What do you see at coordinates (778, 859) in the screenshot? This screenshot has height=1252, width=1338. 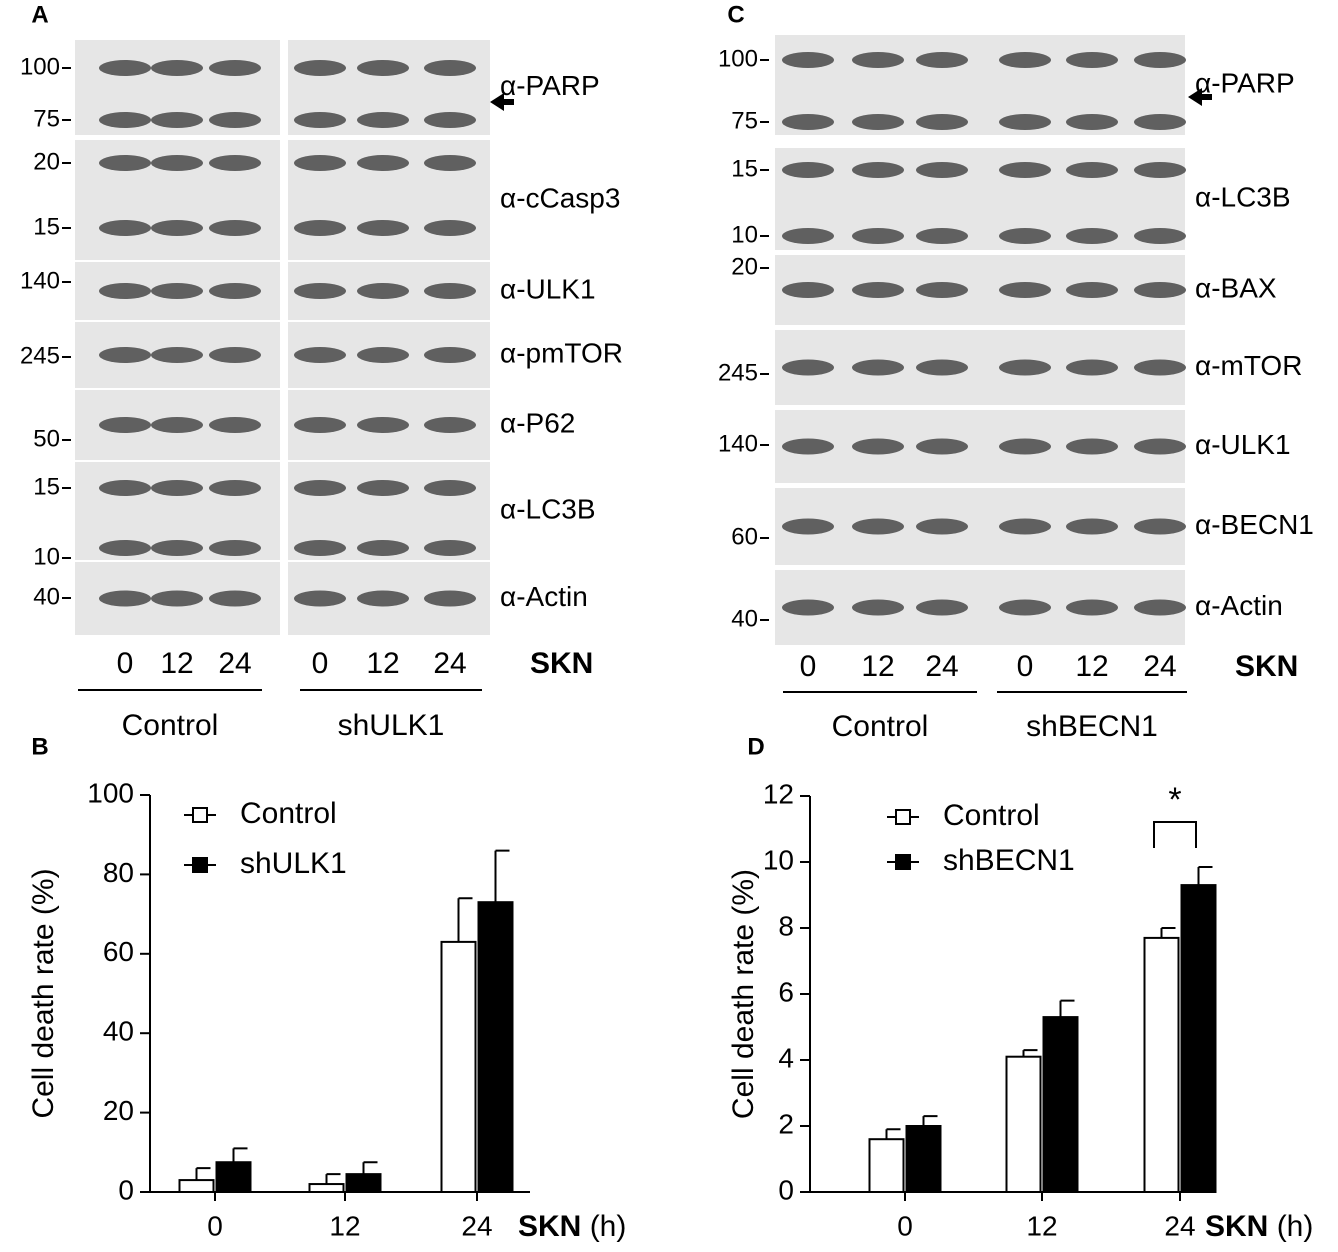 I see `y-tick-label: 10` at bounding box center [778, 859].